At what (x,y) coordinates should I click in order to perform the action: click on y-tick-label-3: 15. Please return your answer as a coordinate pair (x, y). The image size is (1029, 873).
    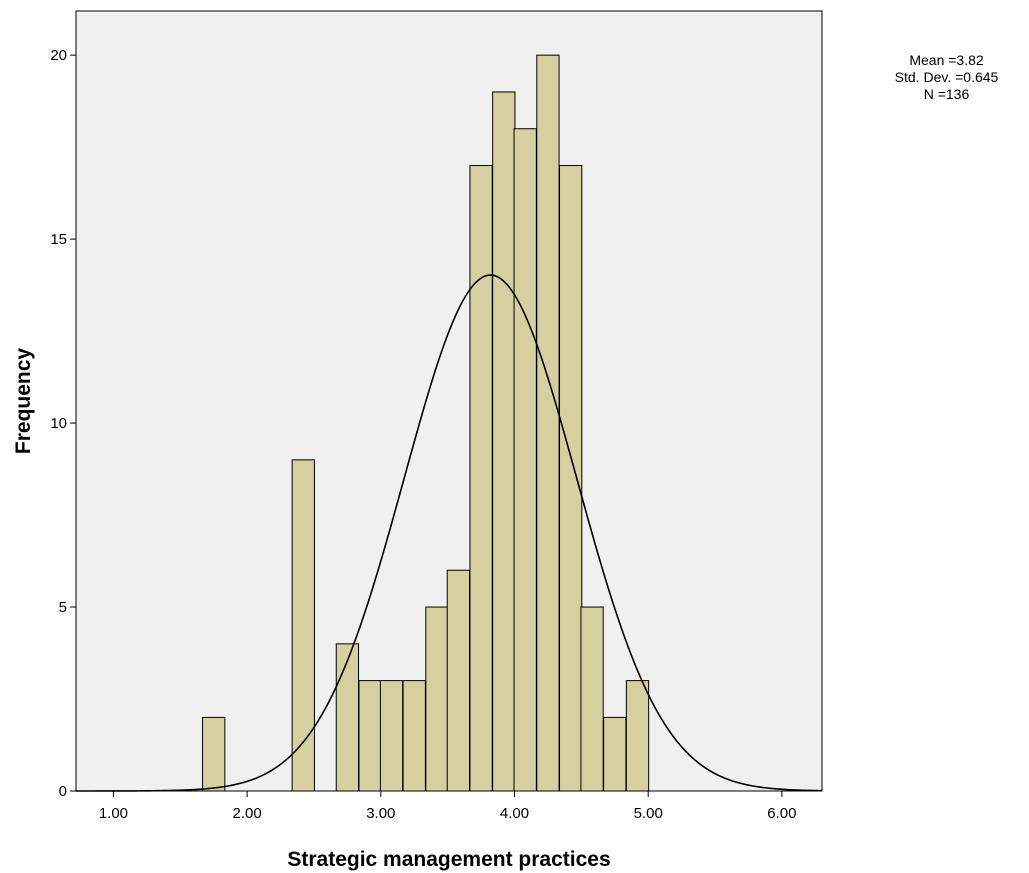
    Looking at the image, I should click on (58, 239).